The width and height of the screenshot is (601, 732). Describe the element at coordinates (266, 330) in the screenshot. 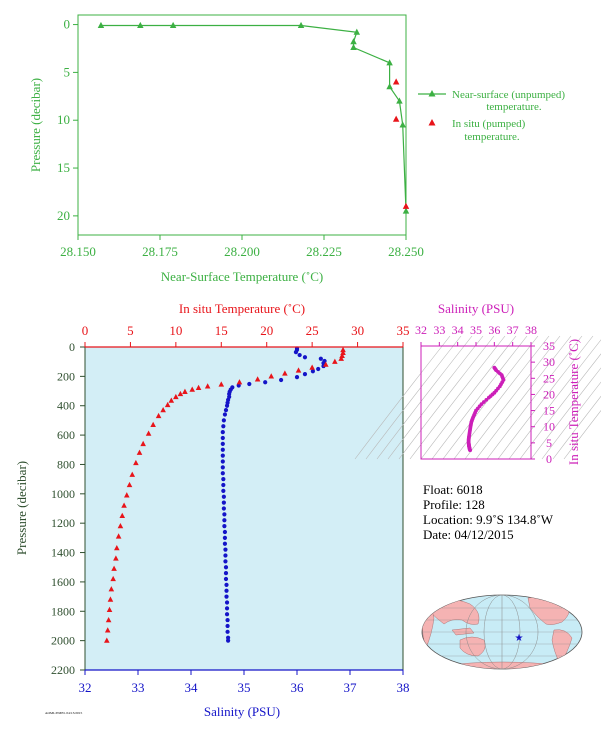

I see `temperature-tick-label: 20` at that location.